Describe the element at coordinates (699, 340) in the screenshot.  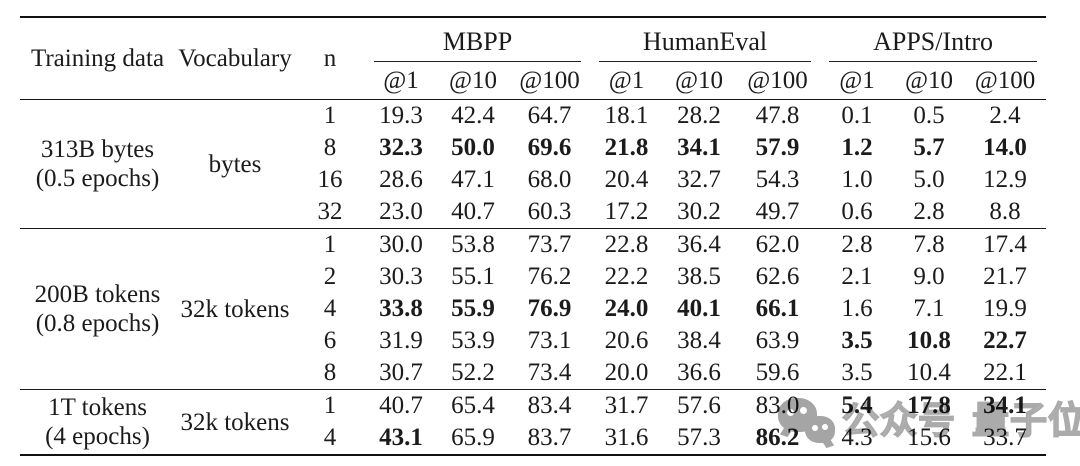
I see `value-cell: 38.4` at that location.